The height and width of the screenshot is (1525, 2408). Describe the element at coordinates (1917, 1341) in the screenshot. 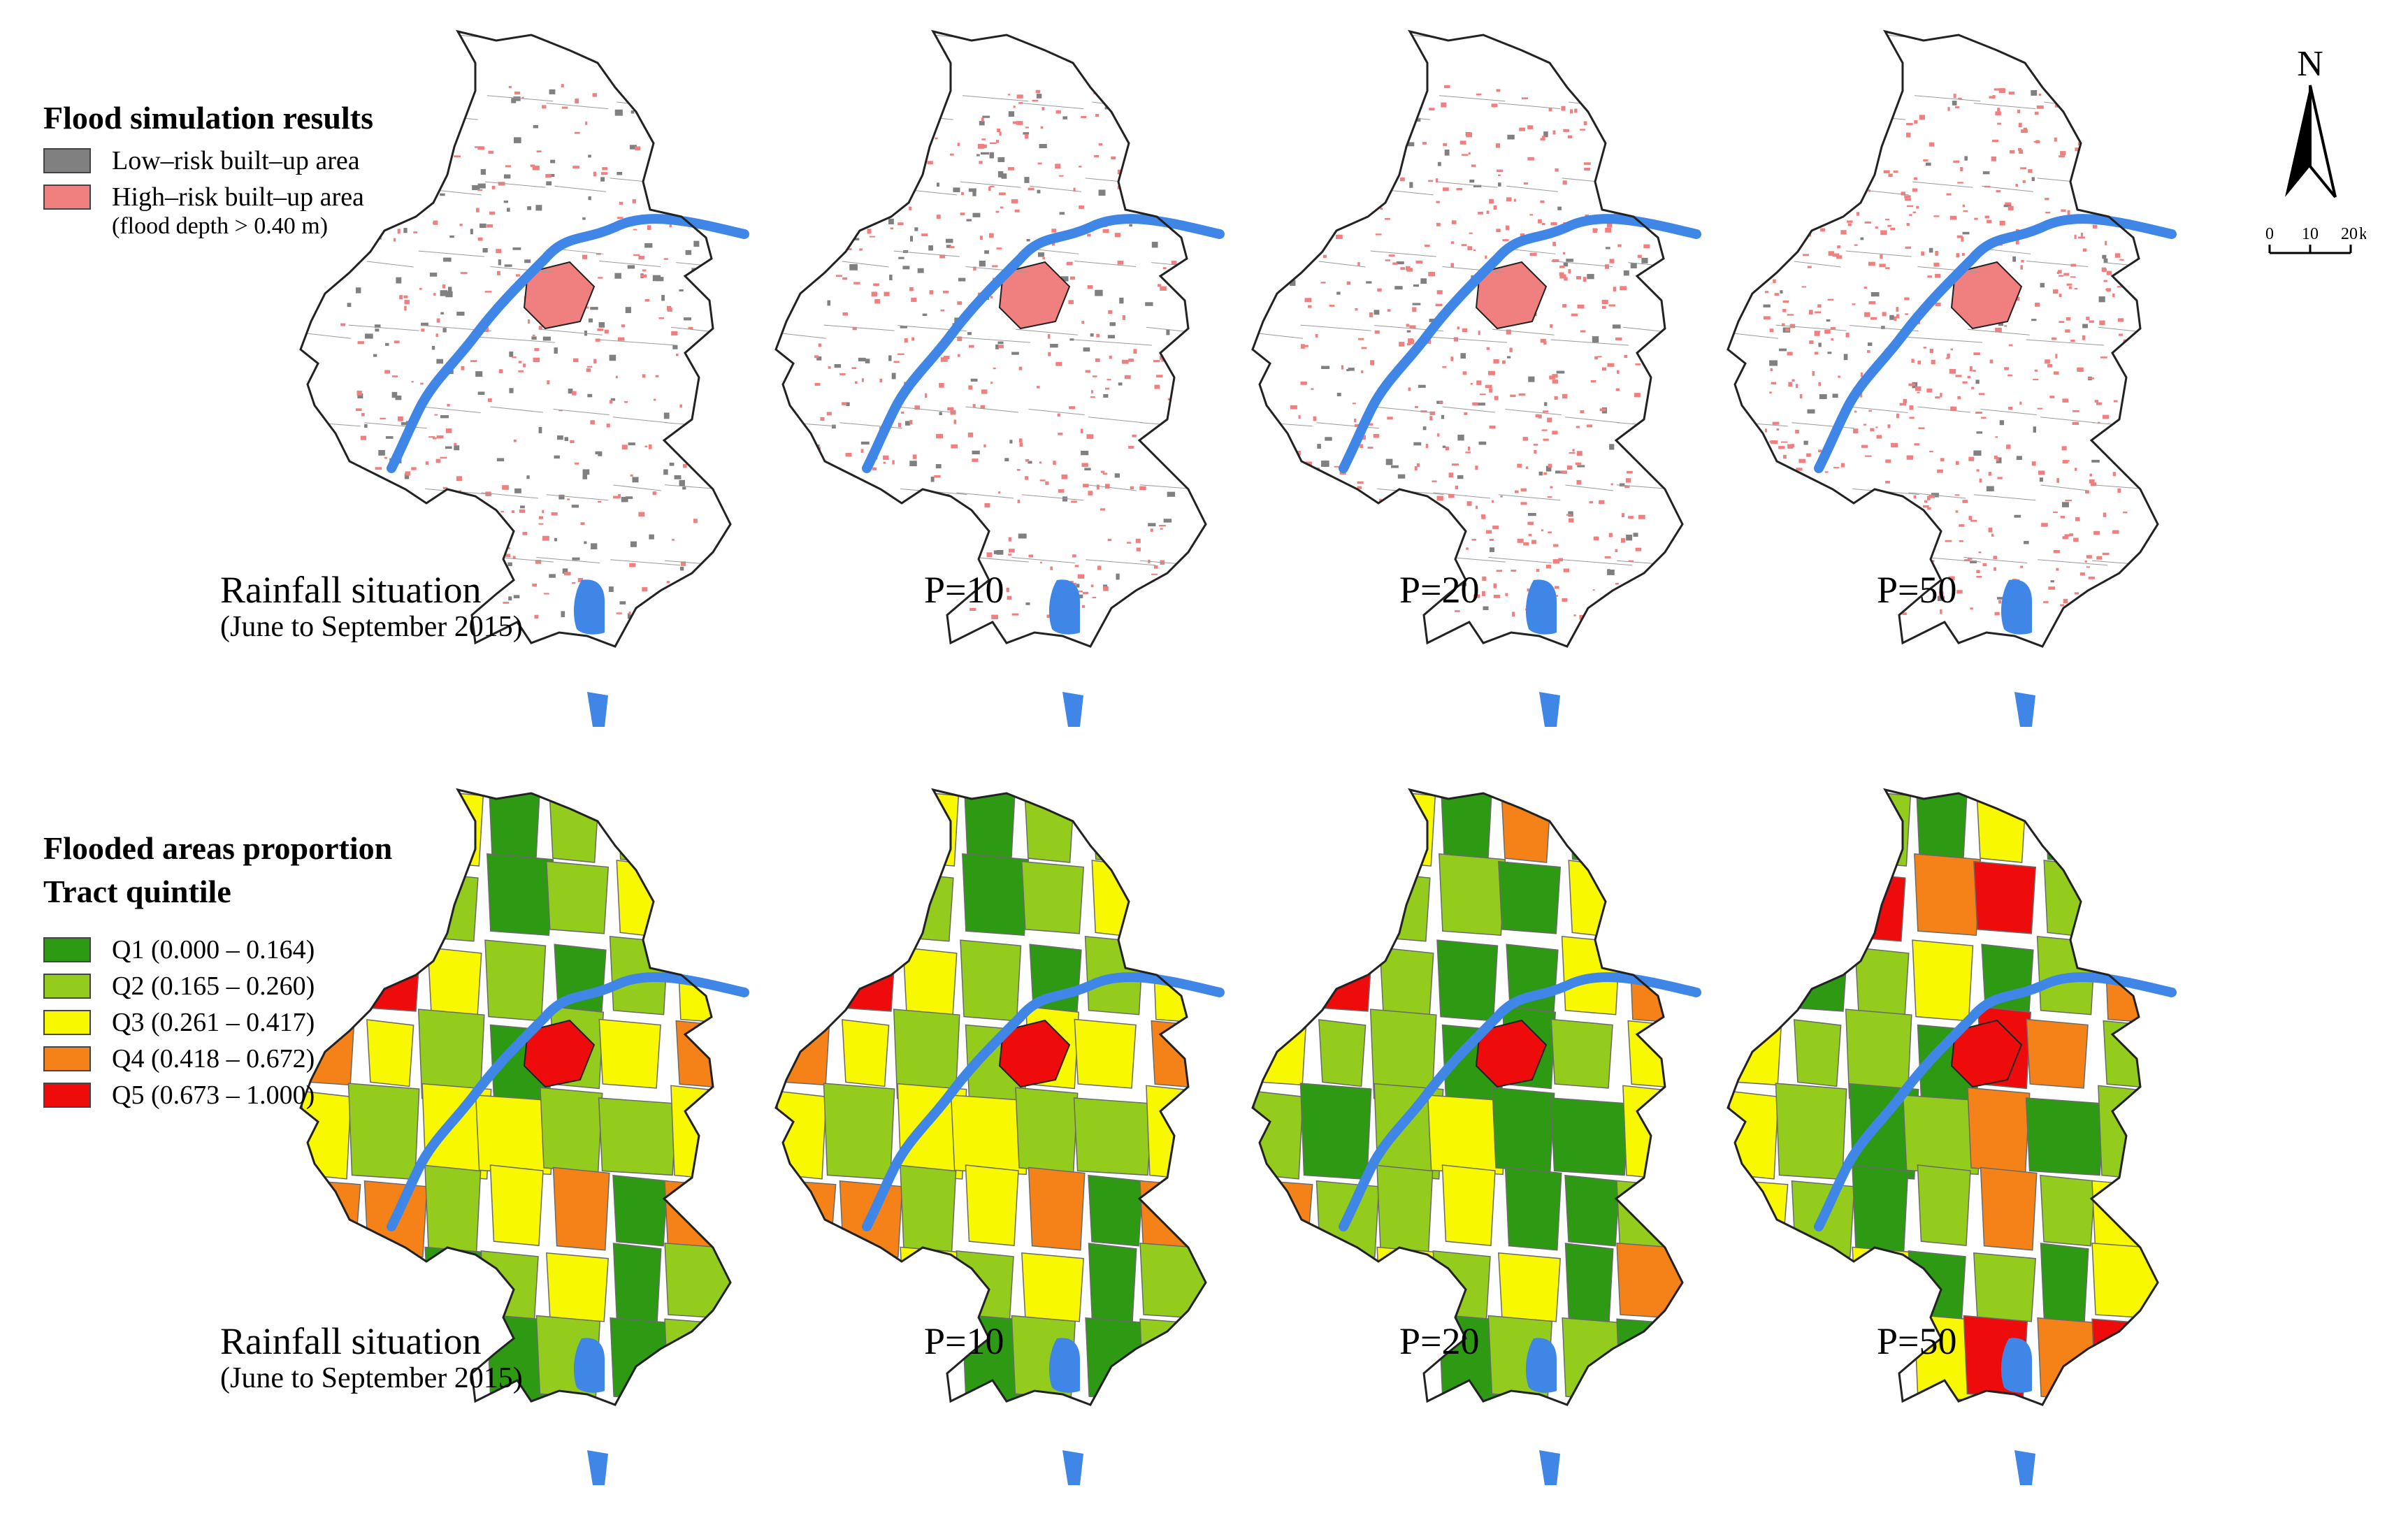

I see `panel-label-p50-bottom: P=50` at that location.